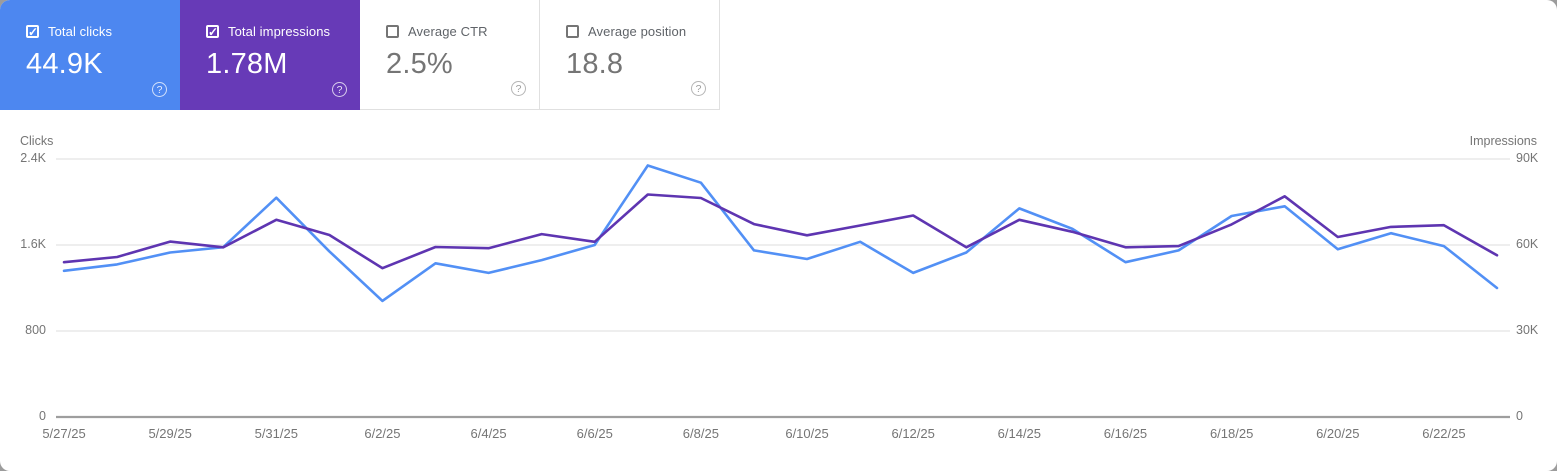 This screenshot has height=471, width=1557. What do you see at coordinates (1527, 244) in the screenshot?
I see `right-axis-tick: 60K` at bounding box center [1527, 244].